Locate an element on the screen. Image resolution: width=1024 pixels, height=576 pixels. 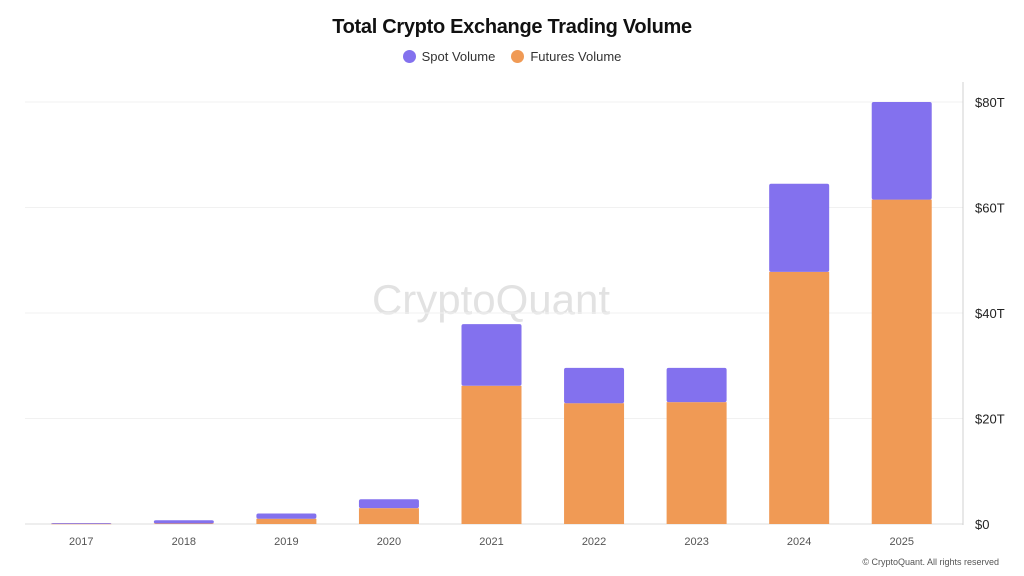
bar-futures-volume-2017 is located at coordinates (81, 524).